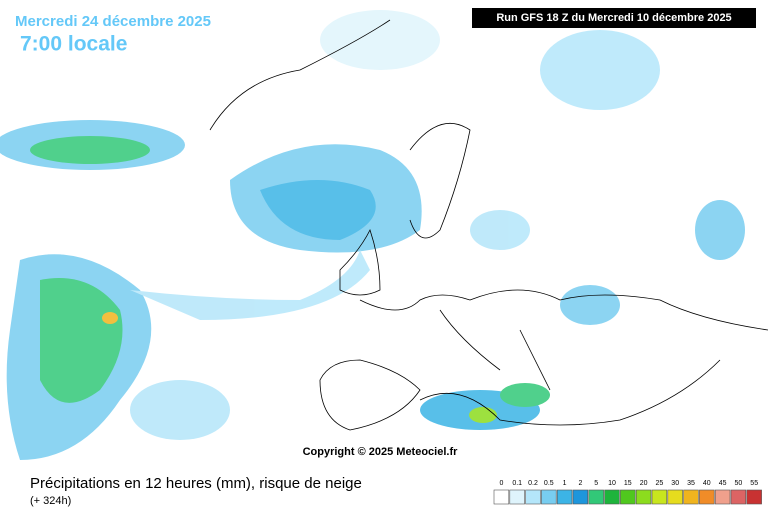  Describe the element at coordinates (628, 483) in the screenshot. I see `legend-label: 15` at that location.